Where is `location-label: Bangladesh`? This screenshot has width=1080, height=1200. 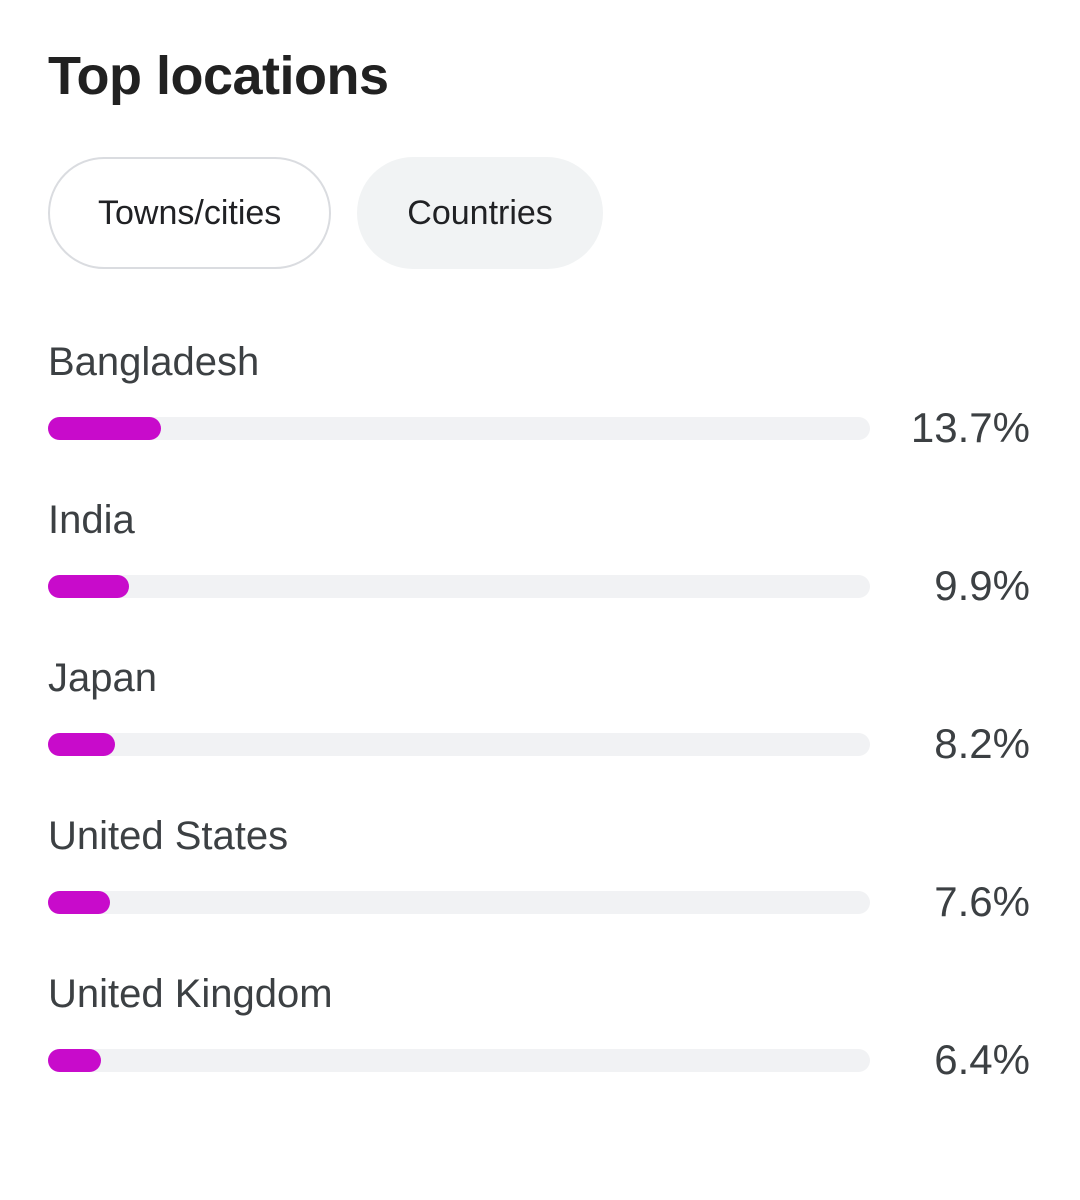
location-label: Bangladesh is located at coordinates (154, 362).